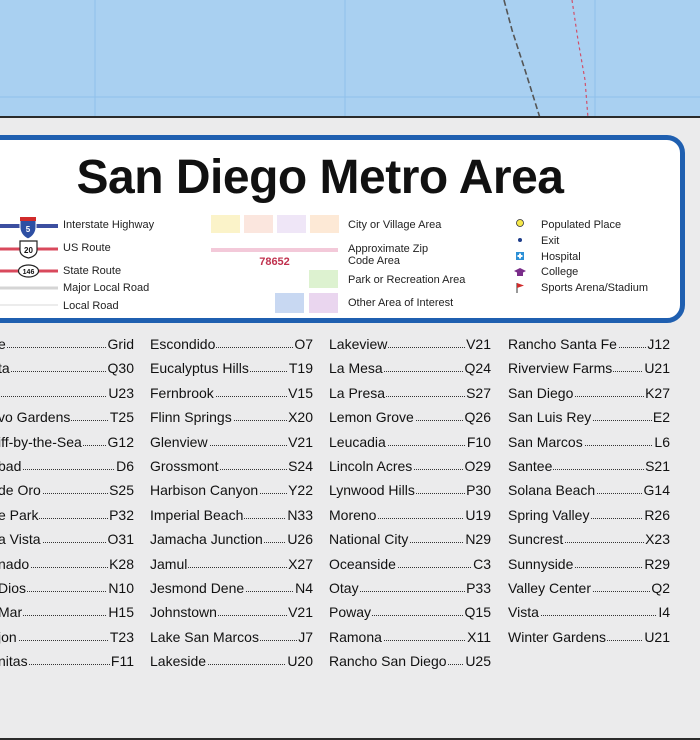 The height and width of the screenshot is (740, 700). Describe the element at coordinates (358, 392) in the screenshot. I see `place-name: La Presa` at that location.